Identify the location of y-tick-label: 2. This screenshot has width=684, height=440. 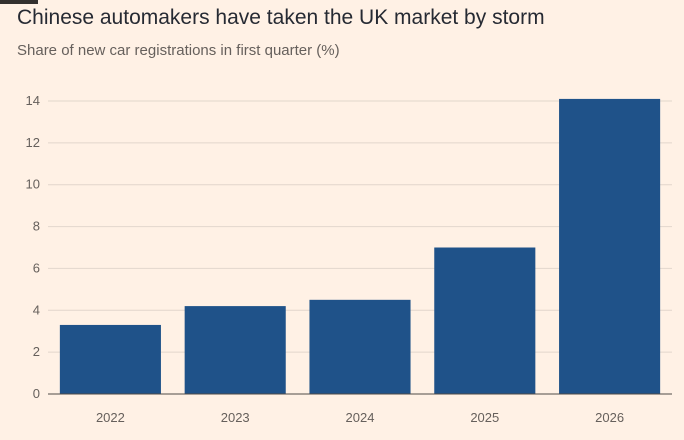
(36, 351).